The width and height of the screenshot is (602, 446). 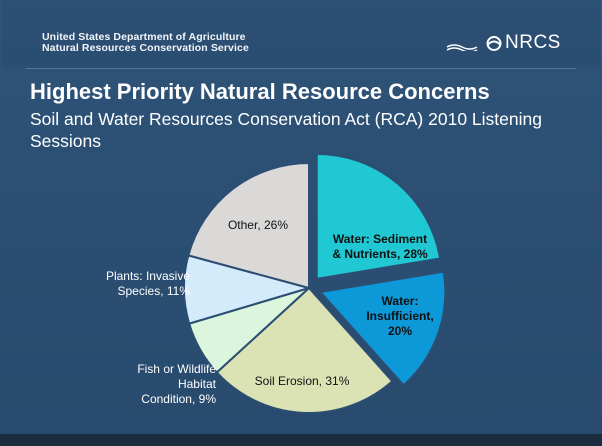 I want to click on nrcs-mark-icon, so click(x=494, y=43).